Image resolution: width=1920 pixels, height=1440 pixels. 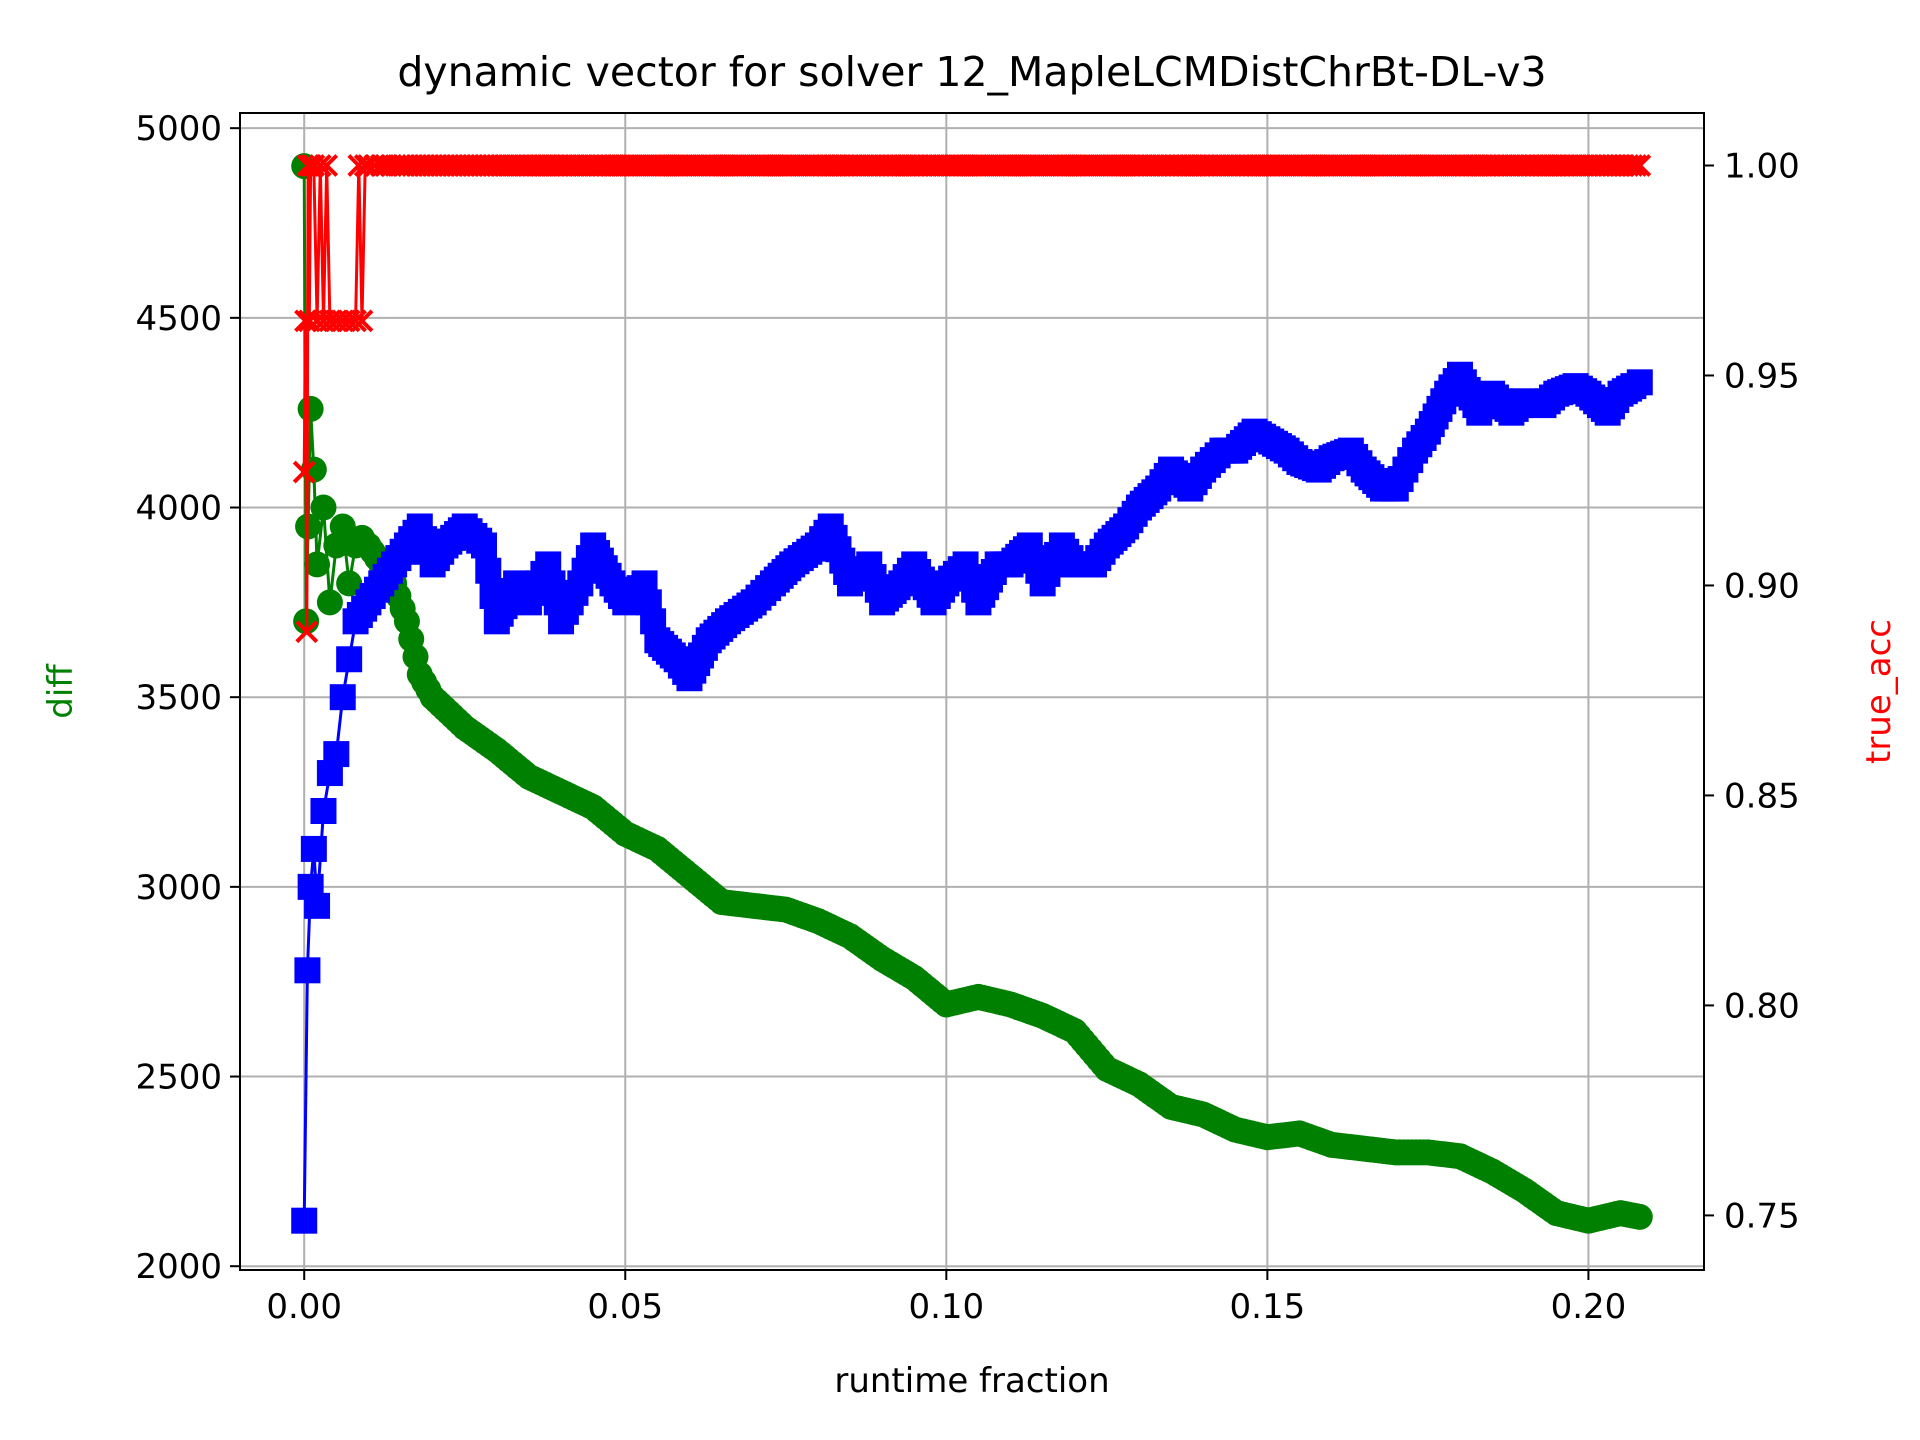 I want to click on y-left-tick-label: 2000, so click(x=178, y=1267).